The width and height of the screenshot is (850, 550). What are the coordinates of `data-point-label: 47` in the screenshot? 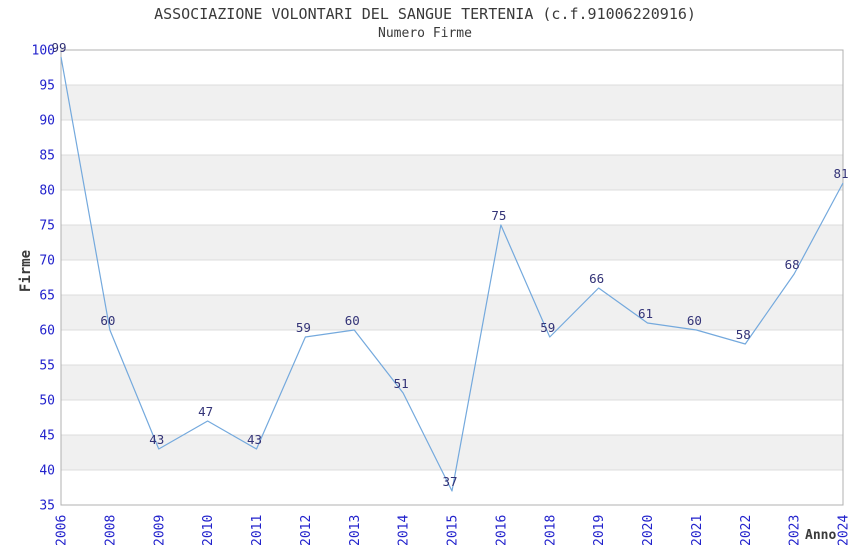 It's located at (205, 411).